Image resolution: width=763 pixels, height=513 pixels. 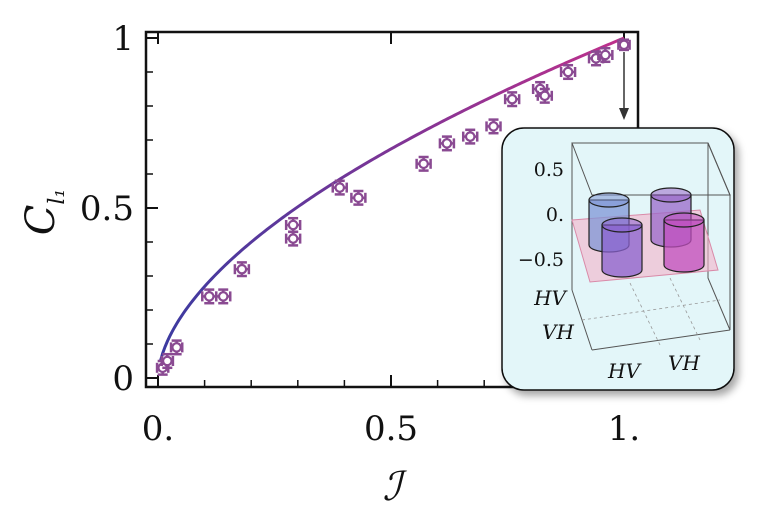 What do you see at coordinates (622, 247) in the screenshot?
I see `inset-bar-VH-HV` at bounding box center [622, 247].